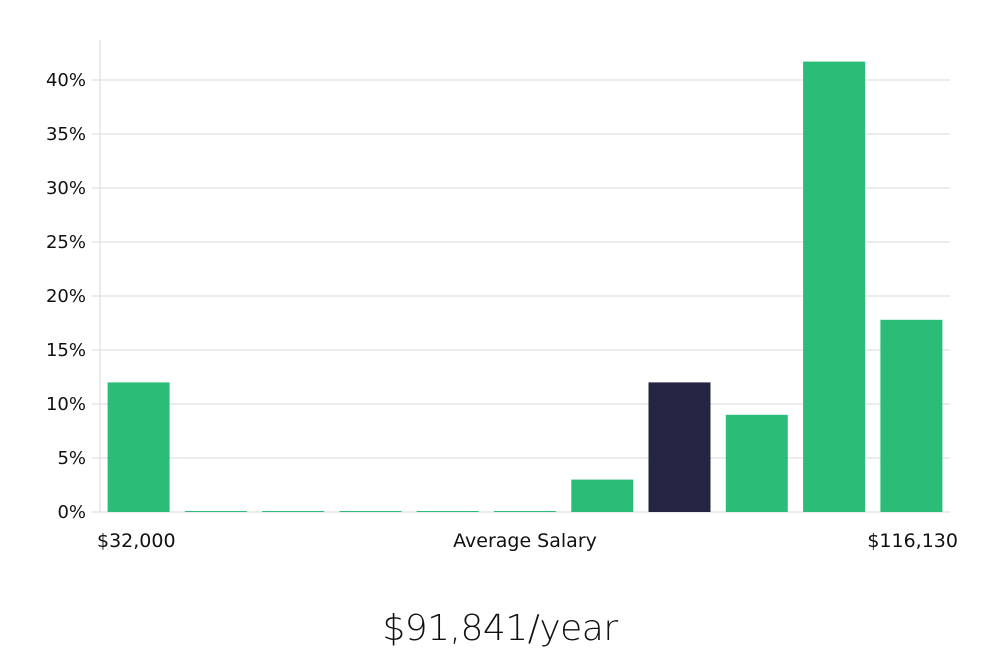  I want to click on x-axis-max-label: $116,130, so click(912, 541).